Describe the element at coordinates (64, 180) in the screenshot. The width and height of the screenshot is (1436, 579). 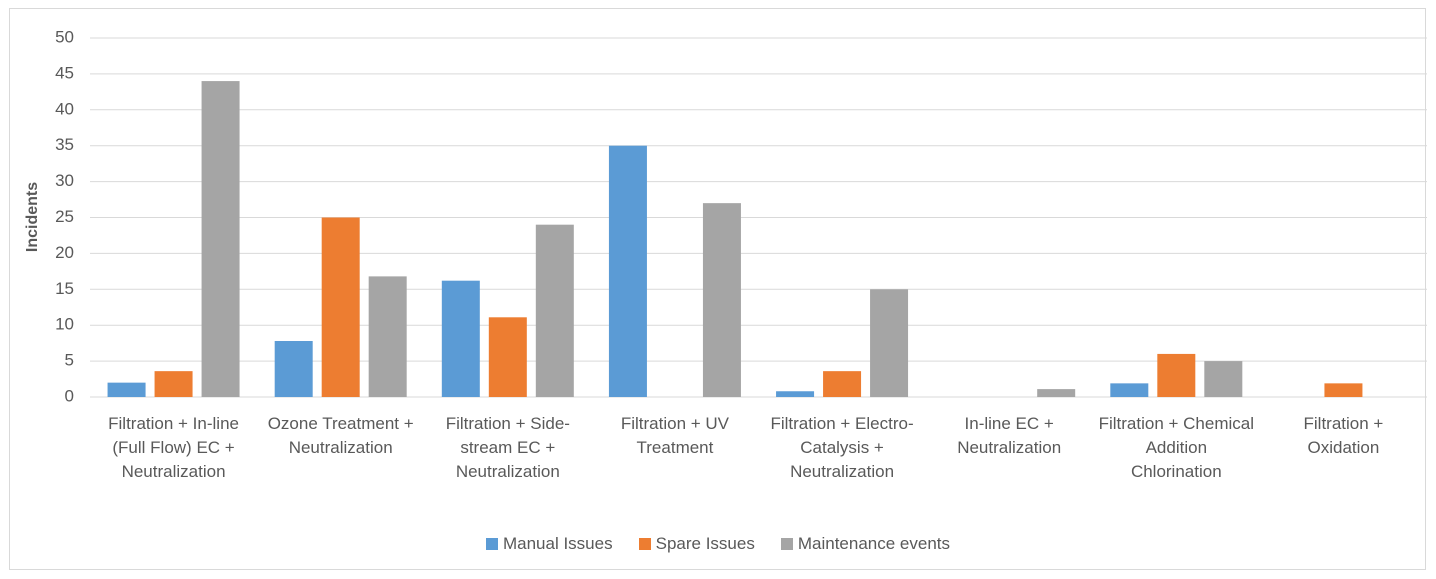
I see `y-tick-label: 30` at that location.